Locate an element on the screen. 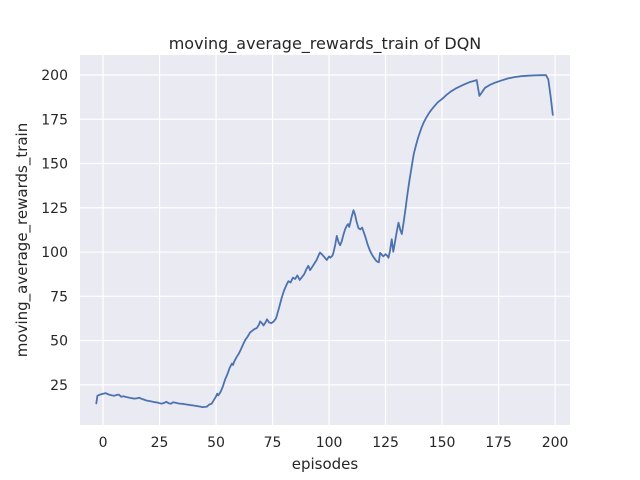  x-tick-label: 150 is located at coordinates (442, 443).